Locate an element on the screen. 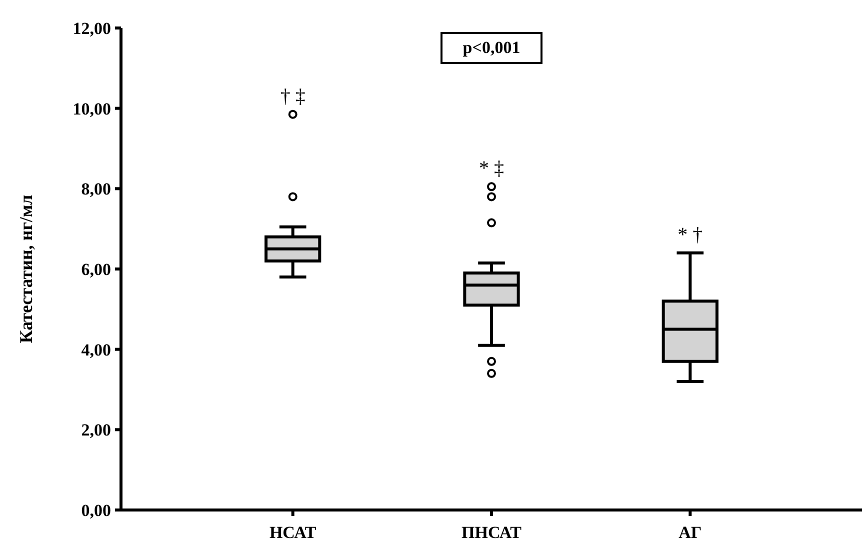 The height and width of the screenshot is (542, 864). annotation: * ‡ is located at coordinates (491, 169).